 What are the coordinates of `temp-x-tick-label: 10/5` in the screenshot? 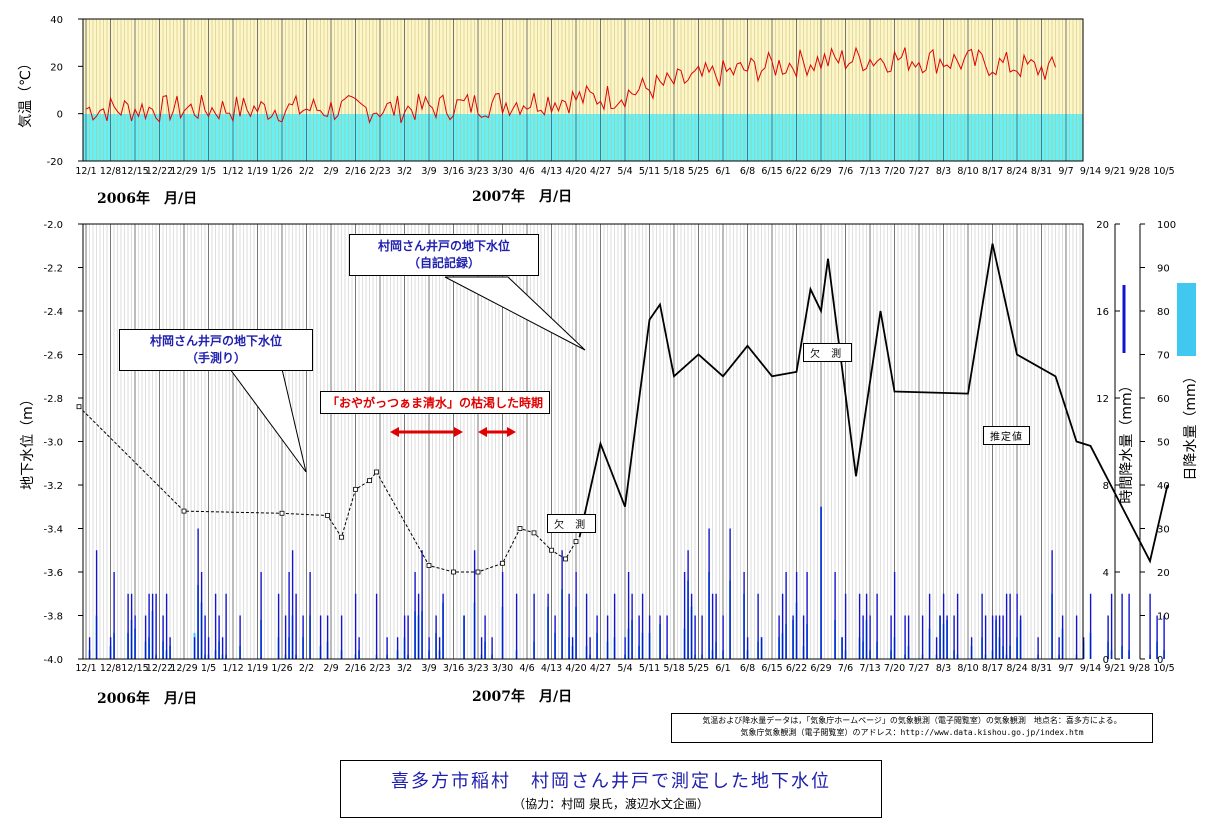 It's located at (1163, 171).